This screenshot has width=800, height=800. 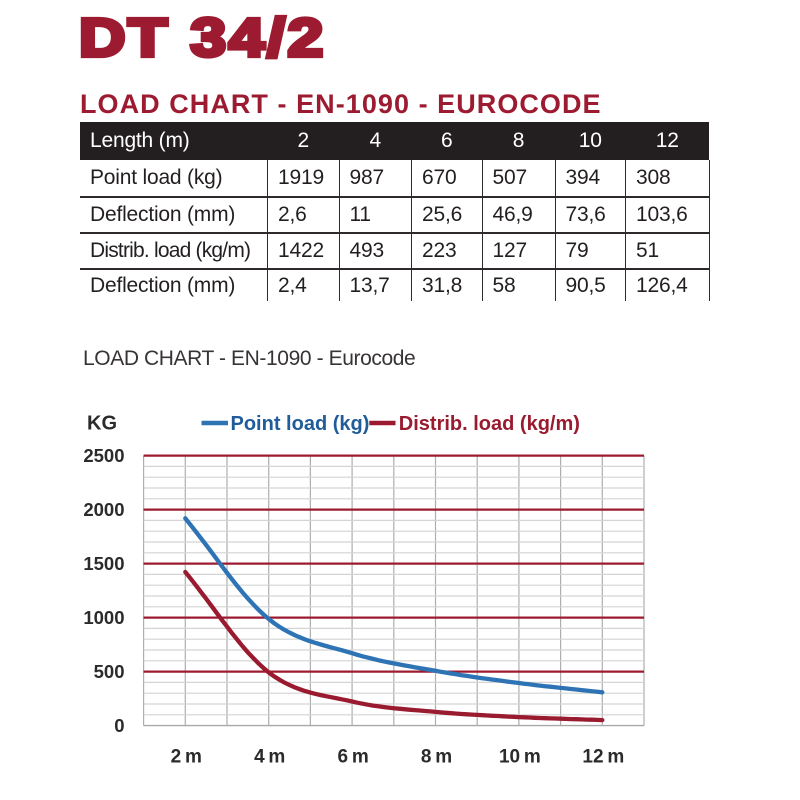 I want to click on svg-text: 4 m, so click(x=269, y=757).